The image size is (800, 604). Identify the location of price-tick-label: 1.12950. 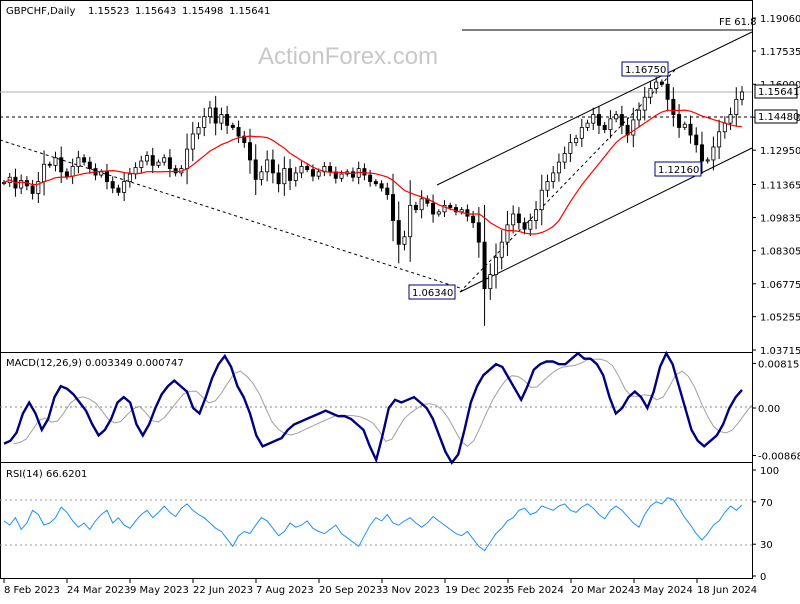
(780, 151).